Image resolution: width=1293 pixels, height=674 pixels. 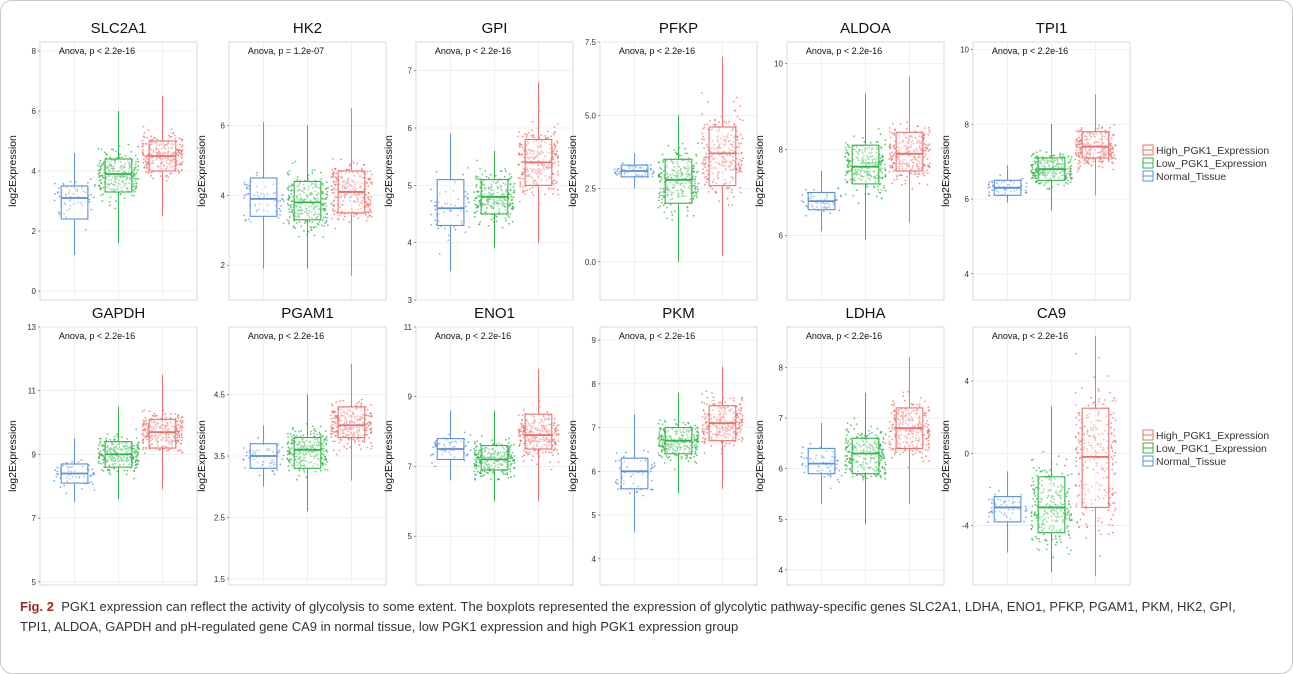 What do you see at coordinates (74, 204) in the screenshot?
I see `box-normal-tissue` at bounding box center [74, 204].